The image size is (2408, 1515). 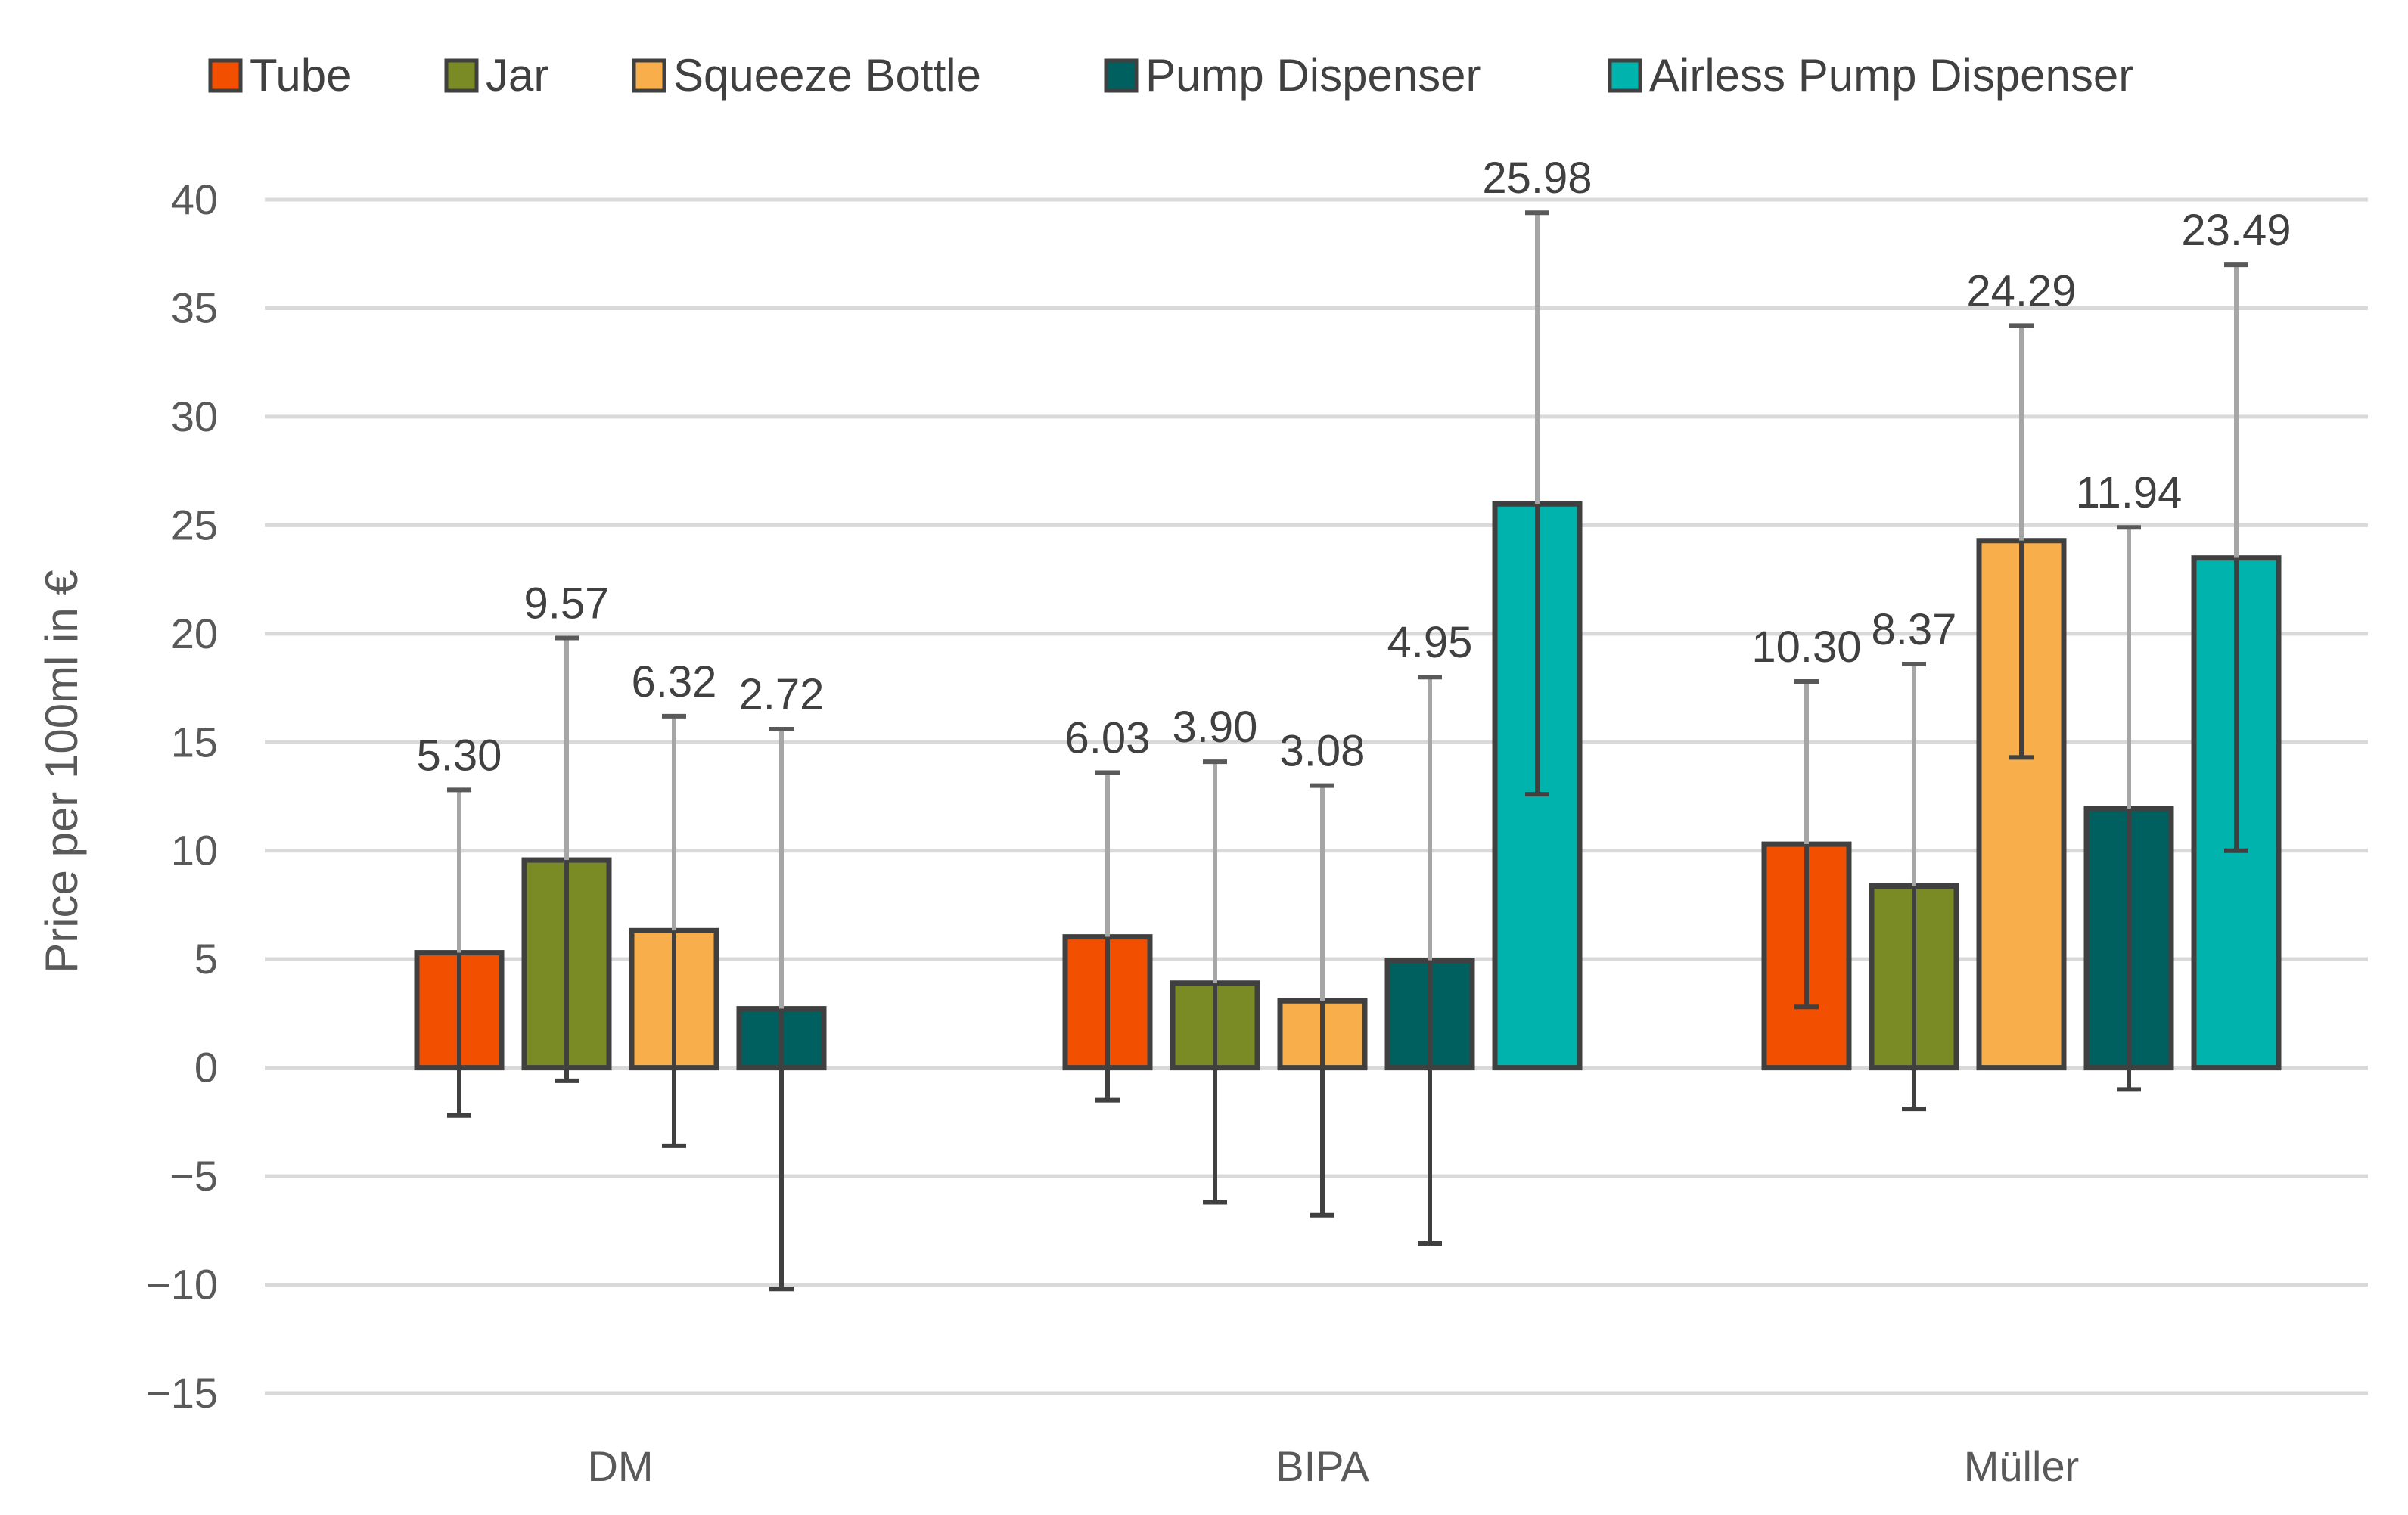 I want to click on y-tick-label: 15, so click(x=194, y=741).